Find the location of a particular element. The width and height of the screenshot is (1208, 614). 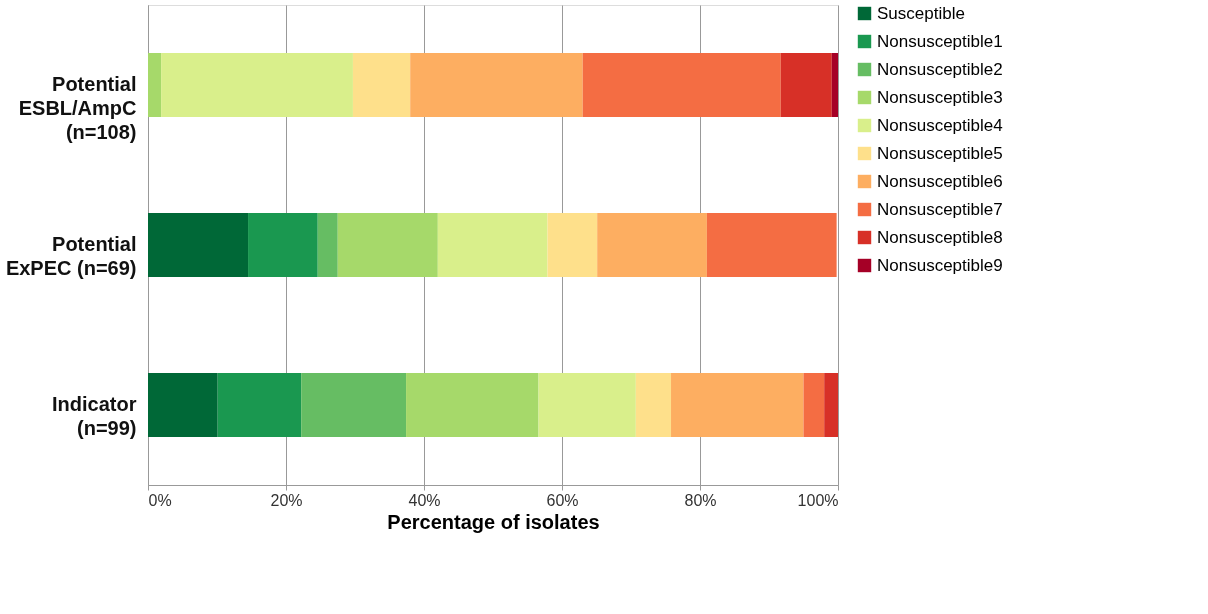

x-axis-title: Percentage of isolates is located at coordinates (493, 521).